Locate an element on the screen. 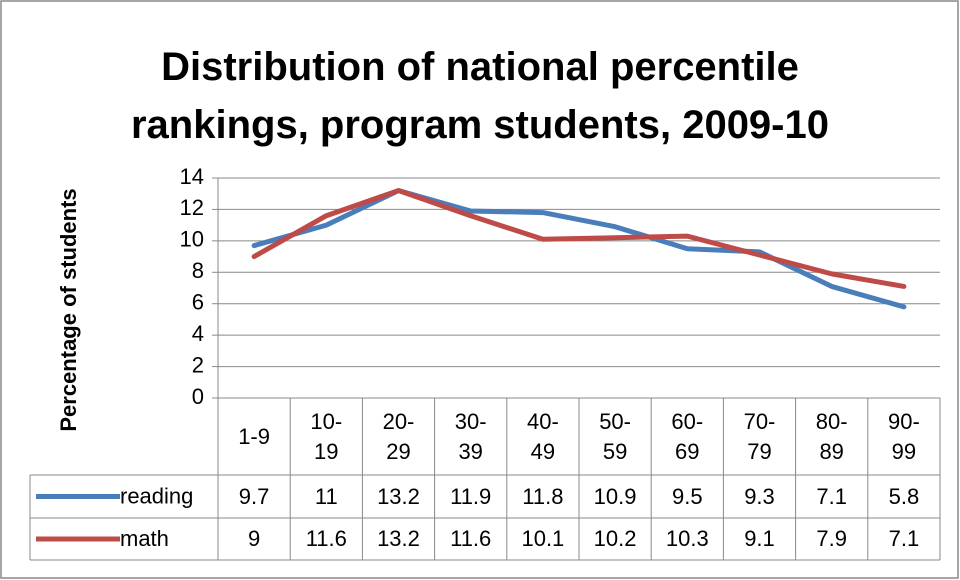 The height and width of the screenshot is (580, 960). table-value: 11 is located at coordinates (326, 496).